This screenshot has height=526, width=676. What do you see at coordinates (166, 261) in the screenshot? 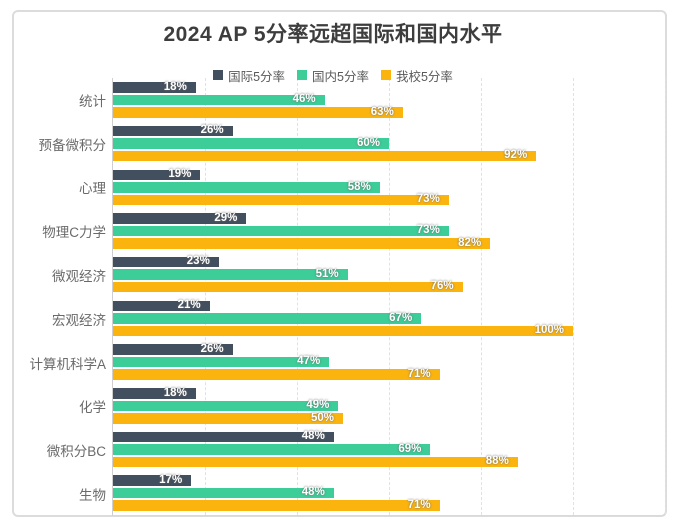
I see `bar: 23%` at bounding box center [166, 261].